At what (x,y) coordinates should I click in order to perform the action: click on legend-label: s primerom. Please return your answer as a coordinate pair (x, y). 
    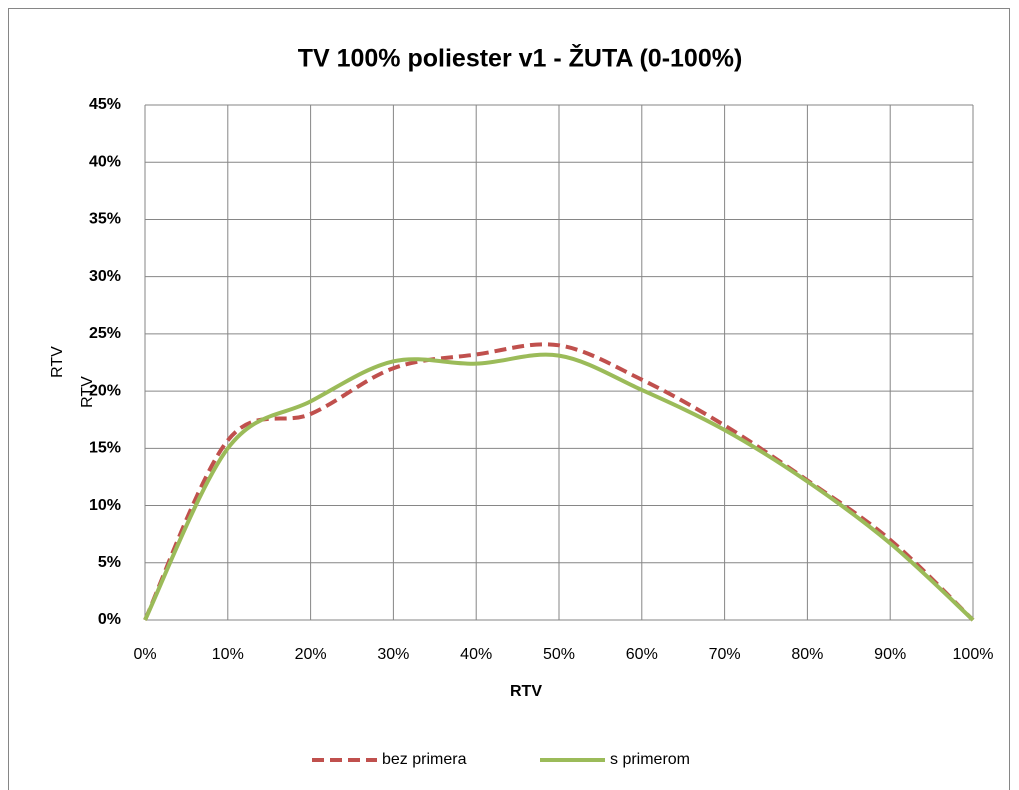
    Looking at the image, I should click on (650, 759).